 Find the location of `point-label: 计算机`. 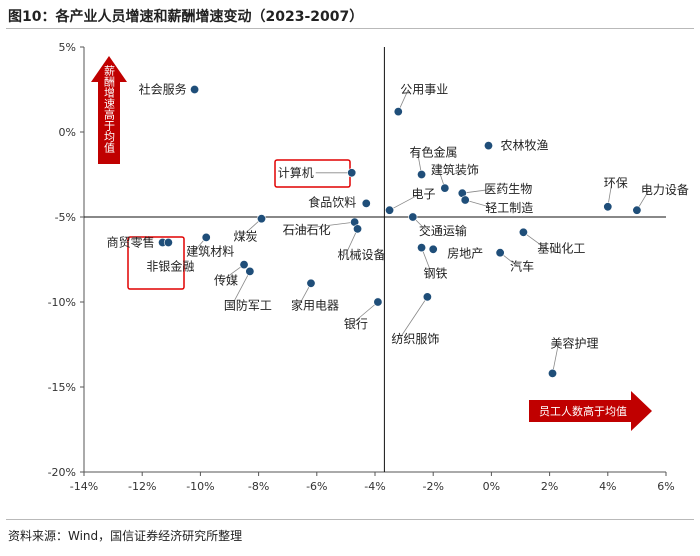

point-label: 计算机 is located at coordinates (296, 172).